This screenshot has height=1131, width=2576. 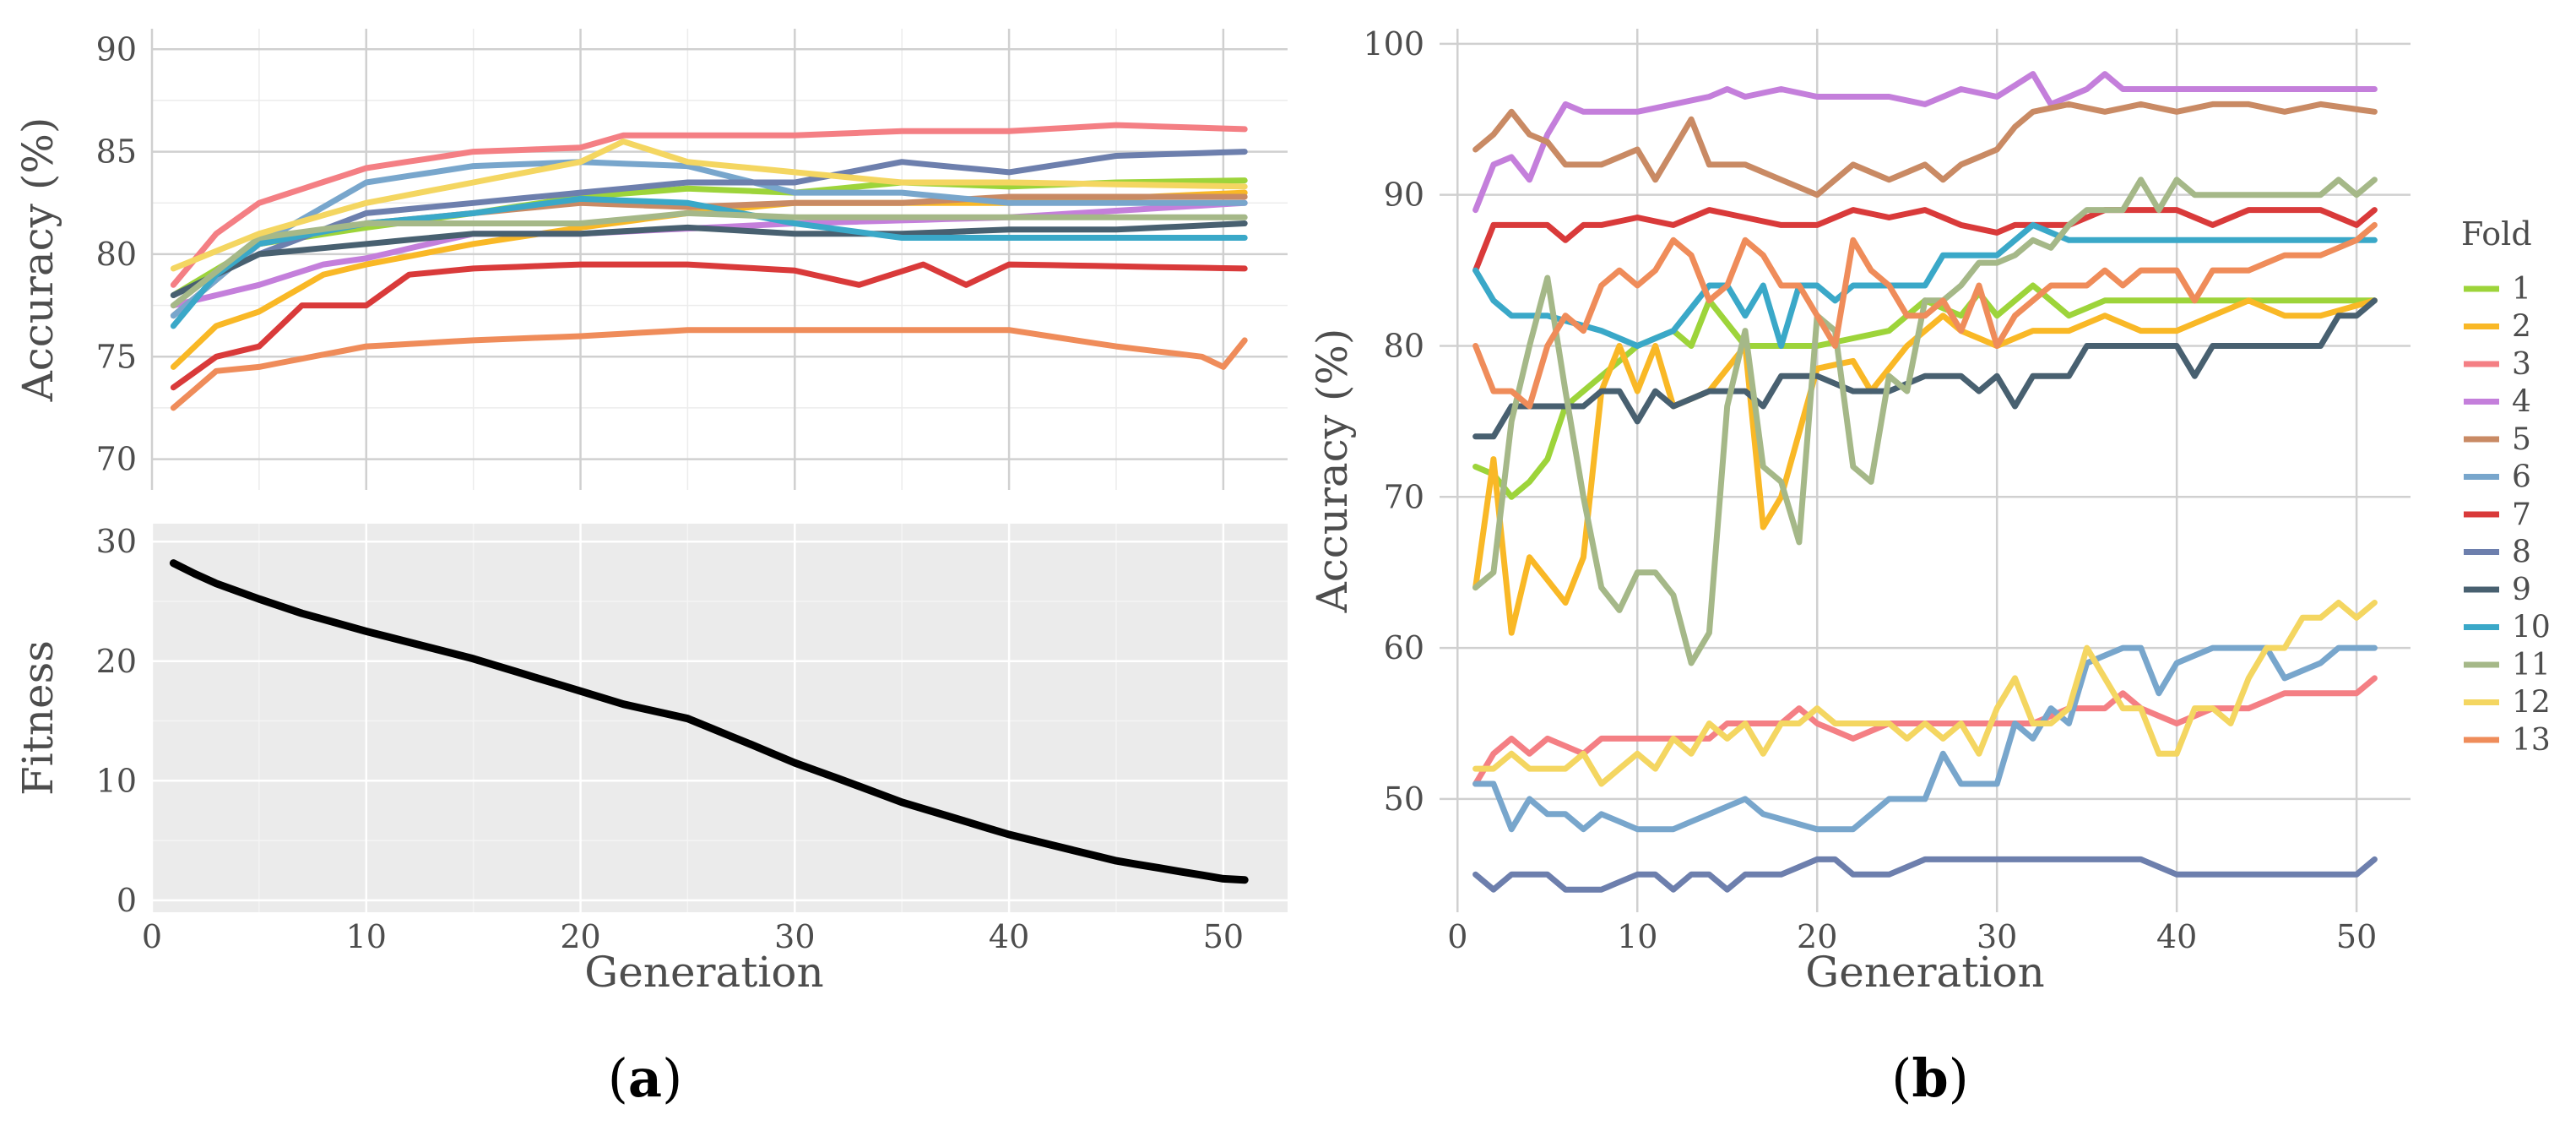 What do you see at coordinates (116, 721) in the screenshot?
I see `y-tick-labels: 0 10 20 30` at bounding box center [116, 721].